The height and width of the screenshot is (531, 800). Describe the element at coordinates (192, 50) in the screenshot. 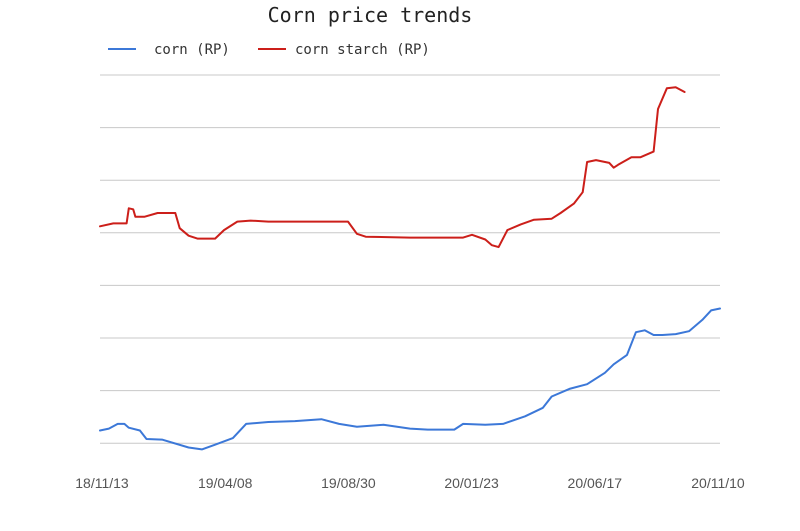

I see `legend-label-corn: corn (RP)` at that location.